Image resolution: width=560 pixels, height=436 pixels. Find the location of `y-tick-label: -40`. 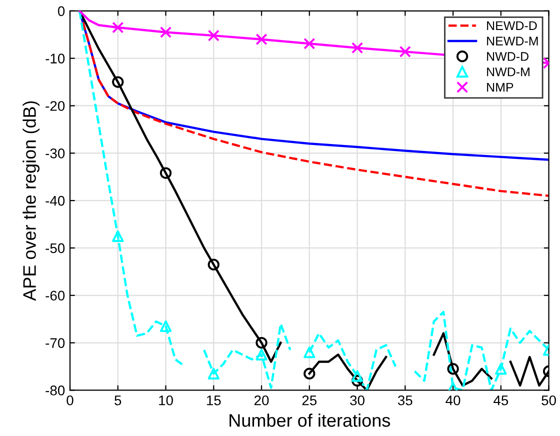

y-tick-label: -40 is located at coordinates (55, 201).